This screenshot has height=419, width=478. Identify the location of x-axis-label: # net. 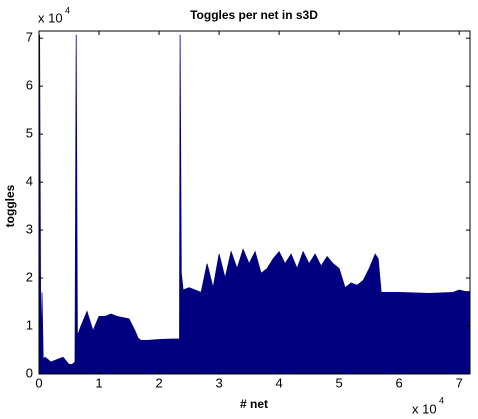
(254, 404).